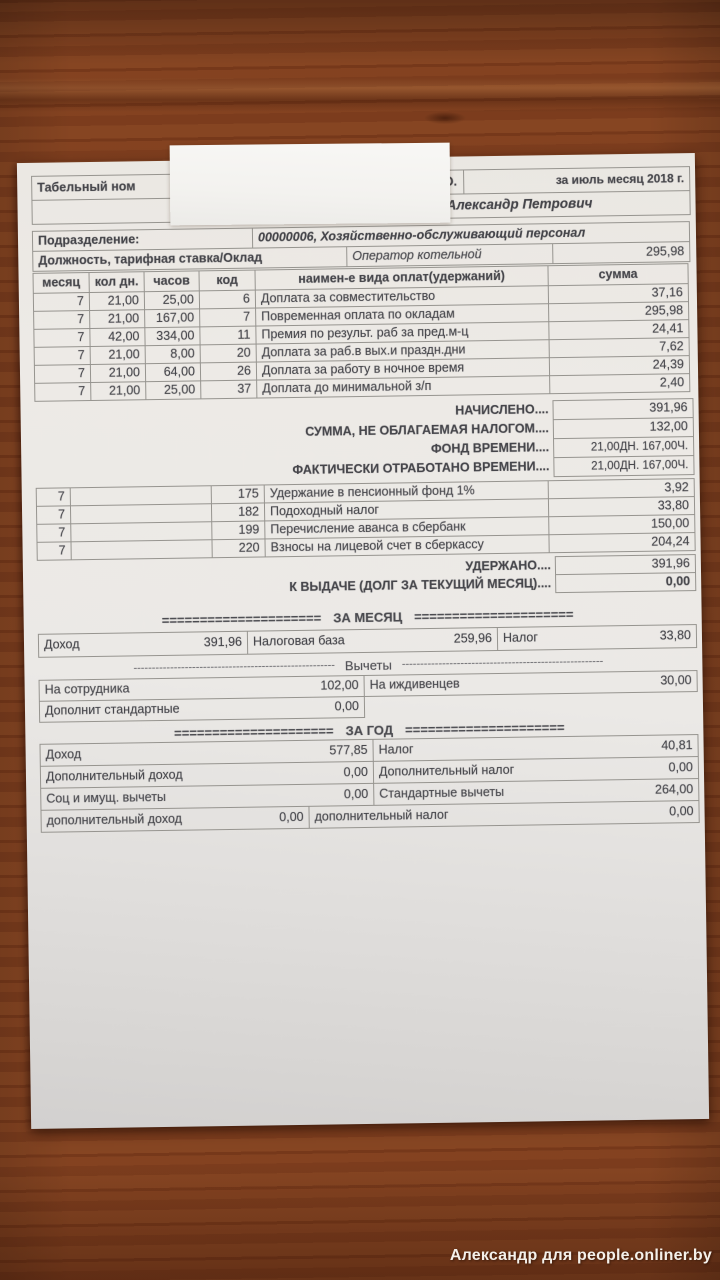 The width and height of the screenshot is (720, 1280). What do you see at coordinates (61, 283) in the screenshot?
I see `month-header: месяц` at bounding box center [61, 283].